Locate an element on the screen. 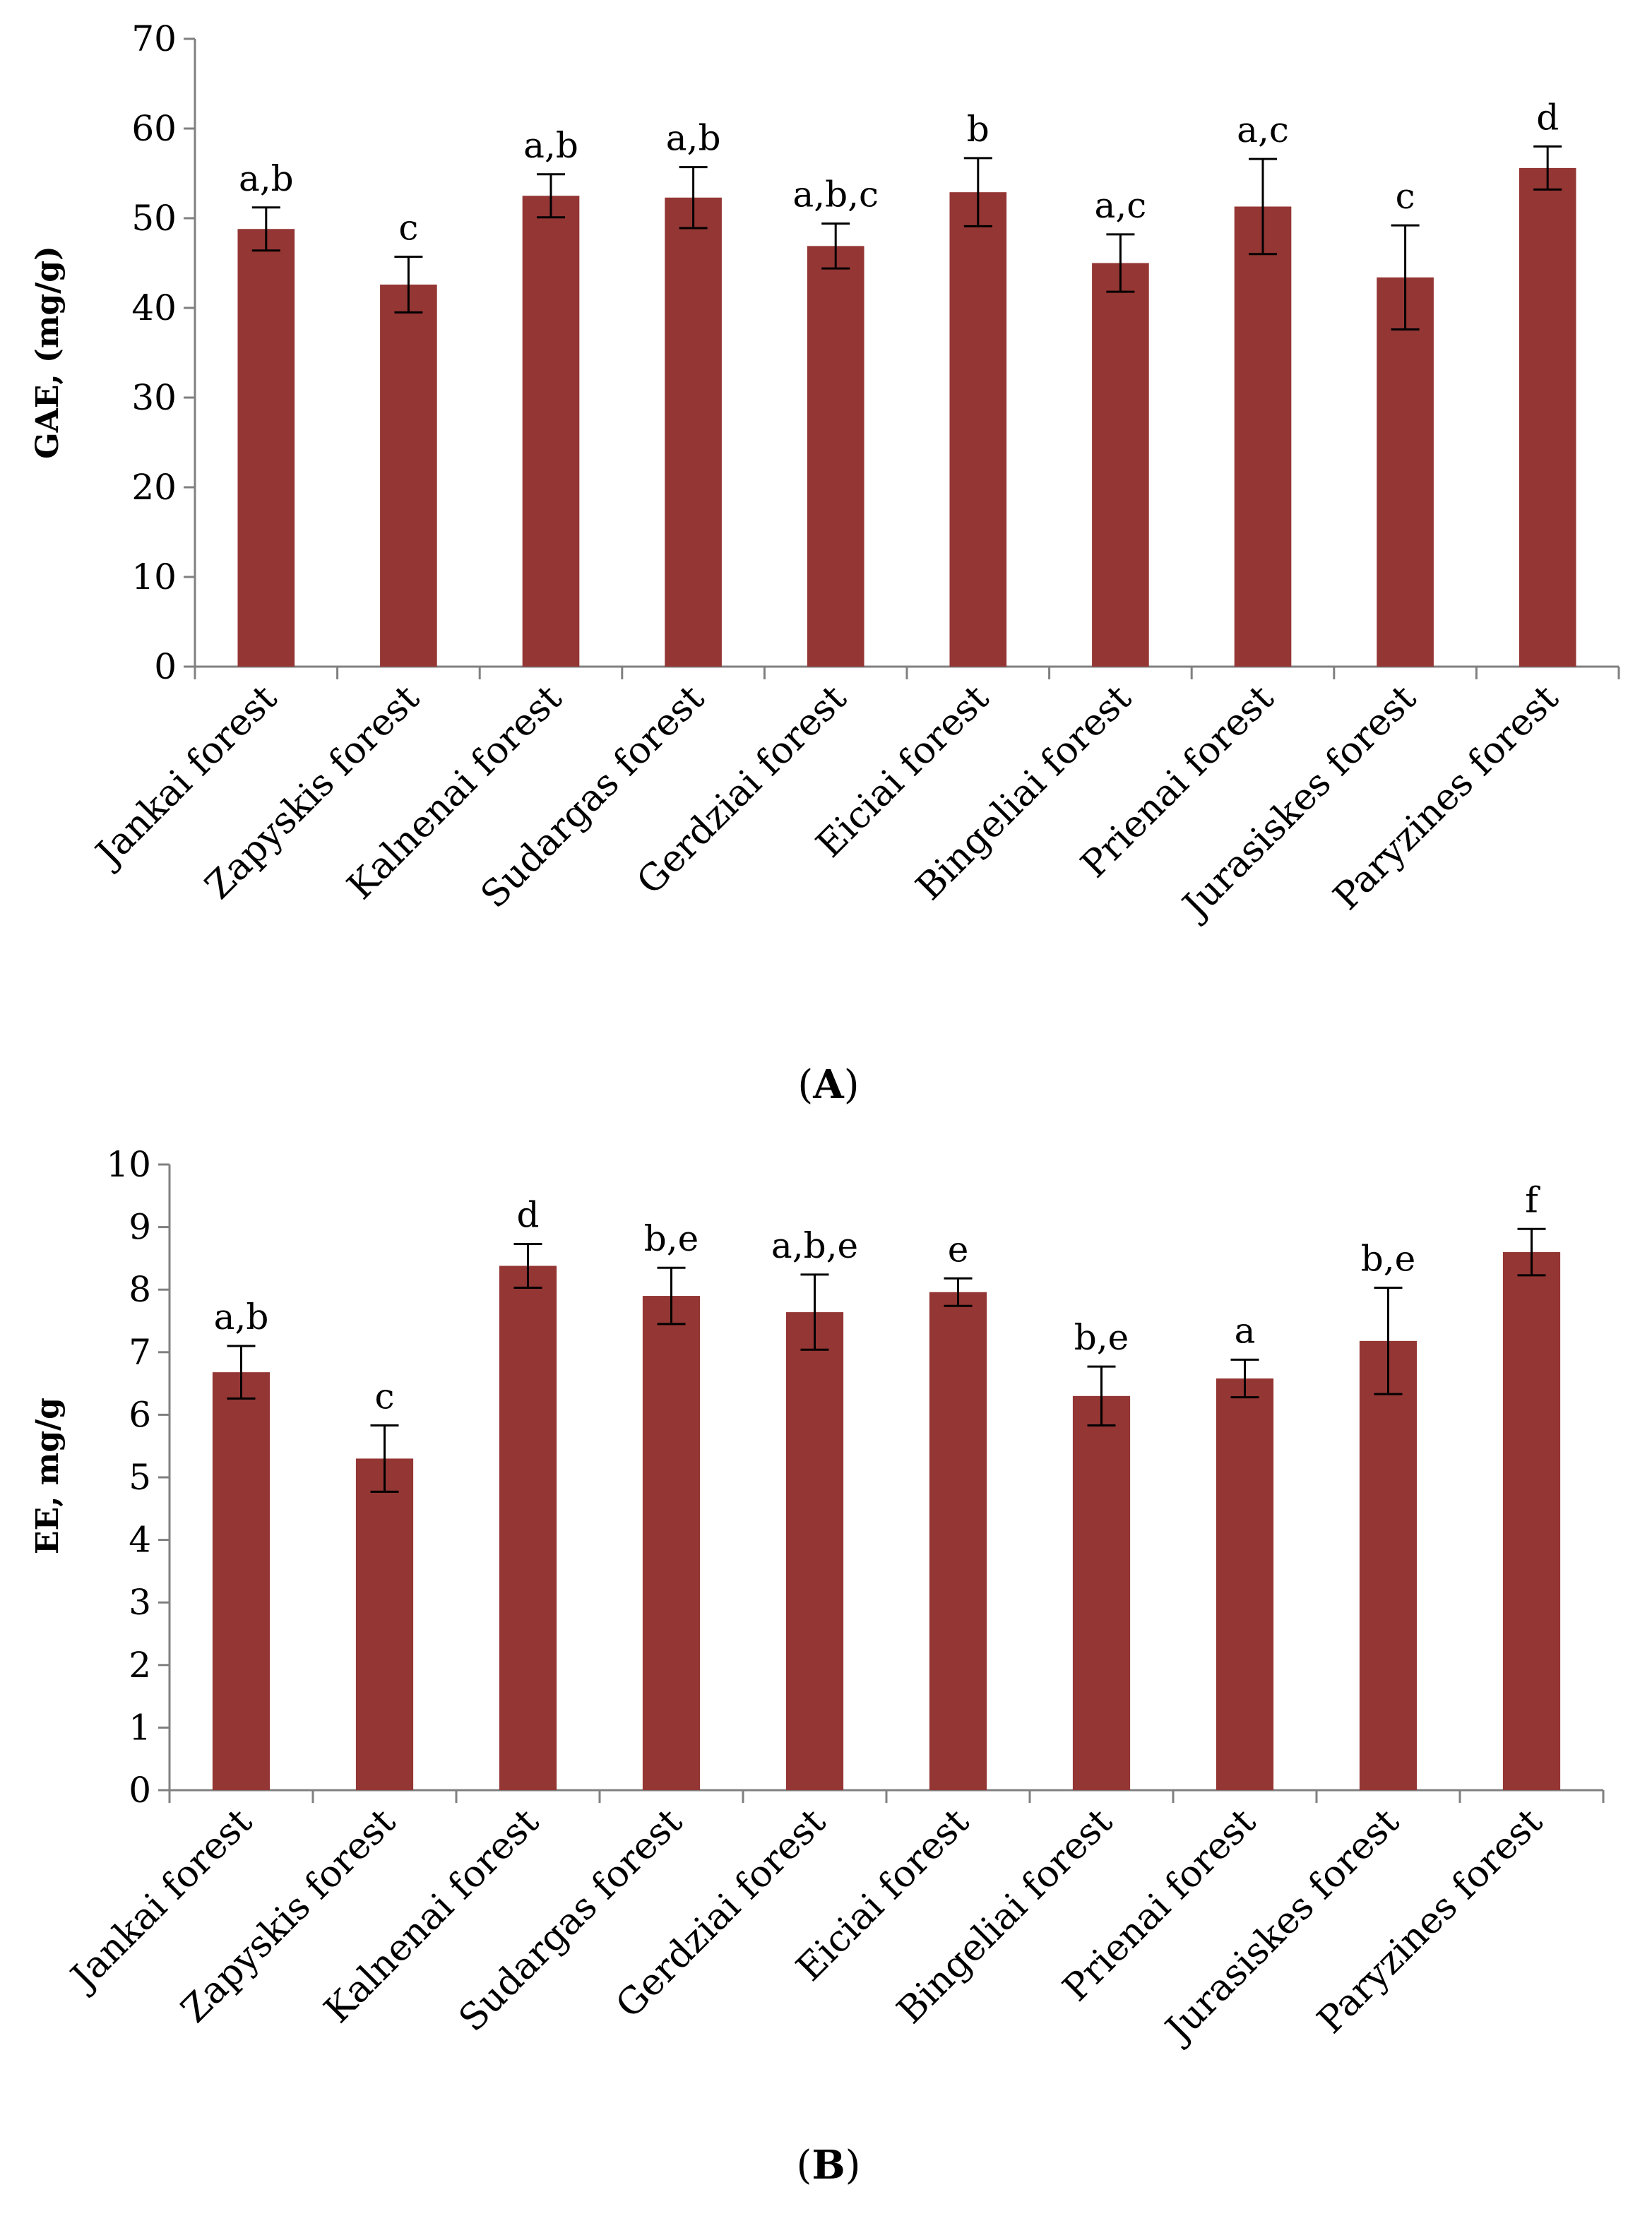 The height and width of the screenshot is (2216, 1652). significance-label-b: f is located at coordinates (1532, 1199).